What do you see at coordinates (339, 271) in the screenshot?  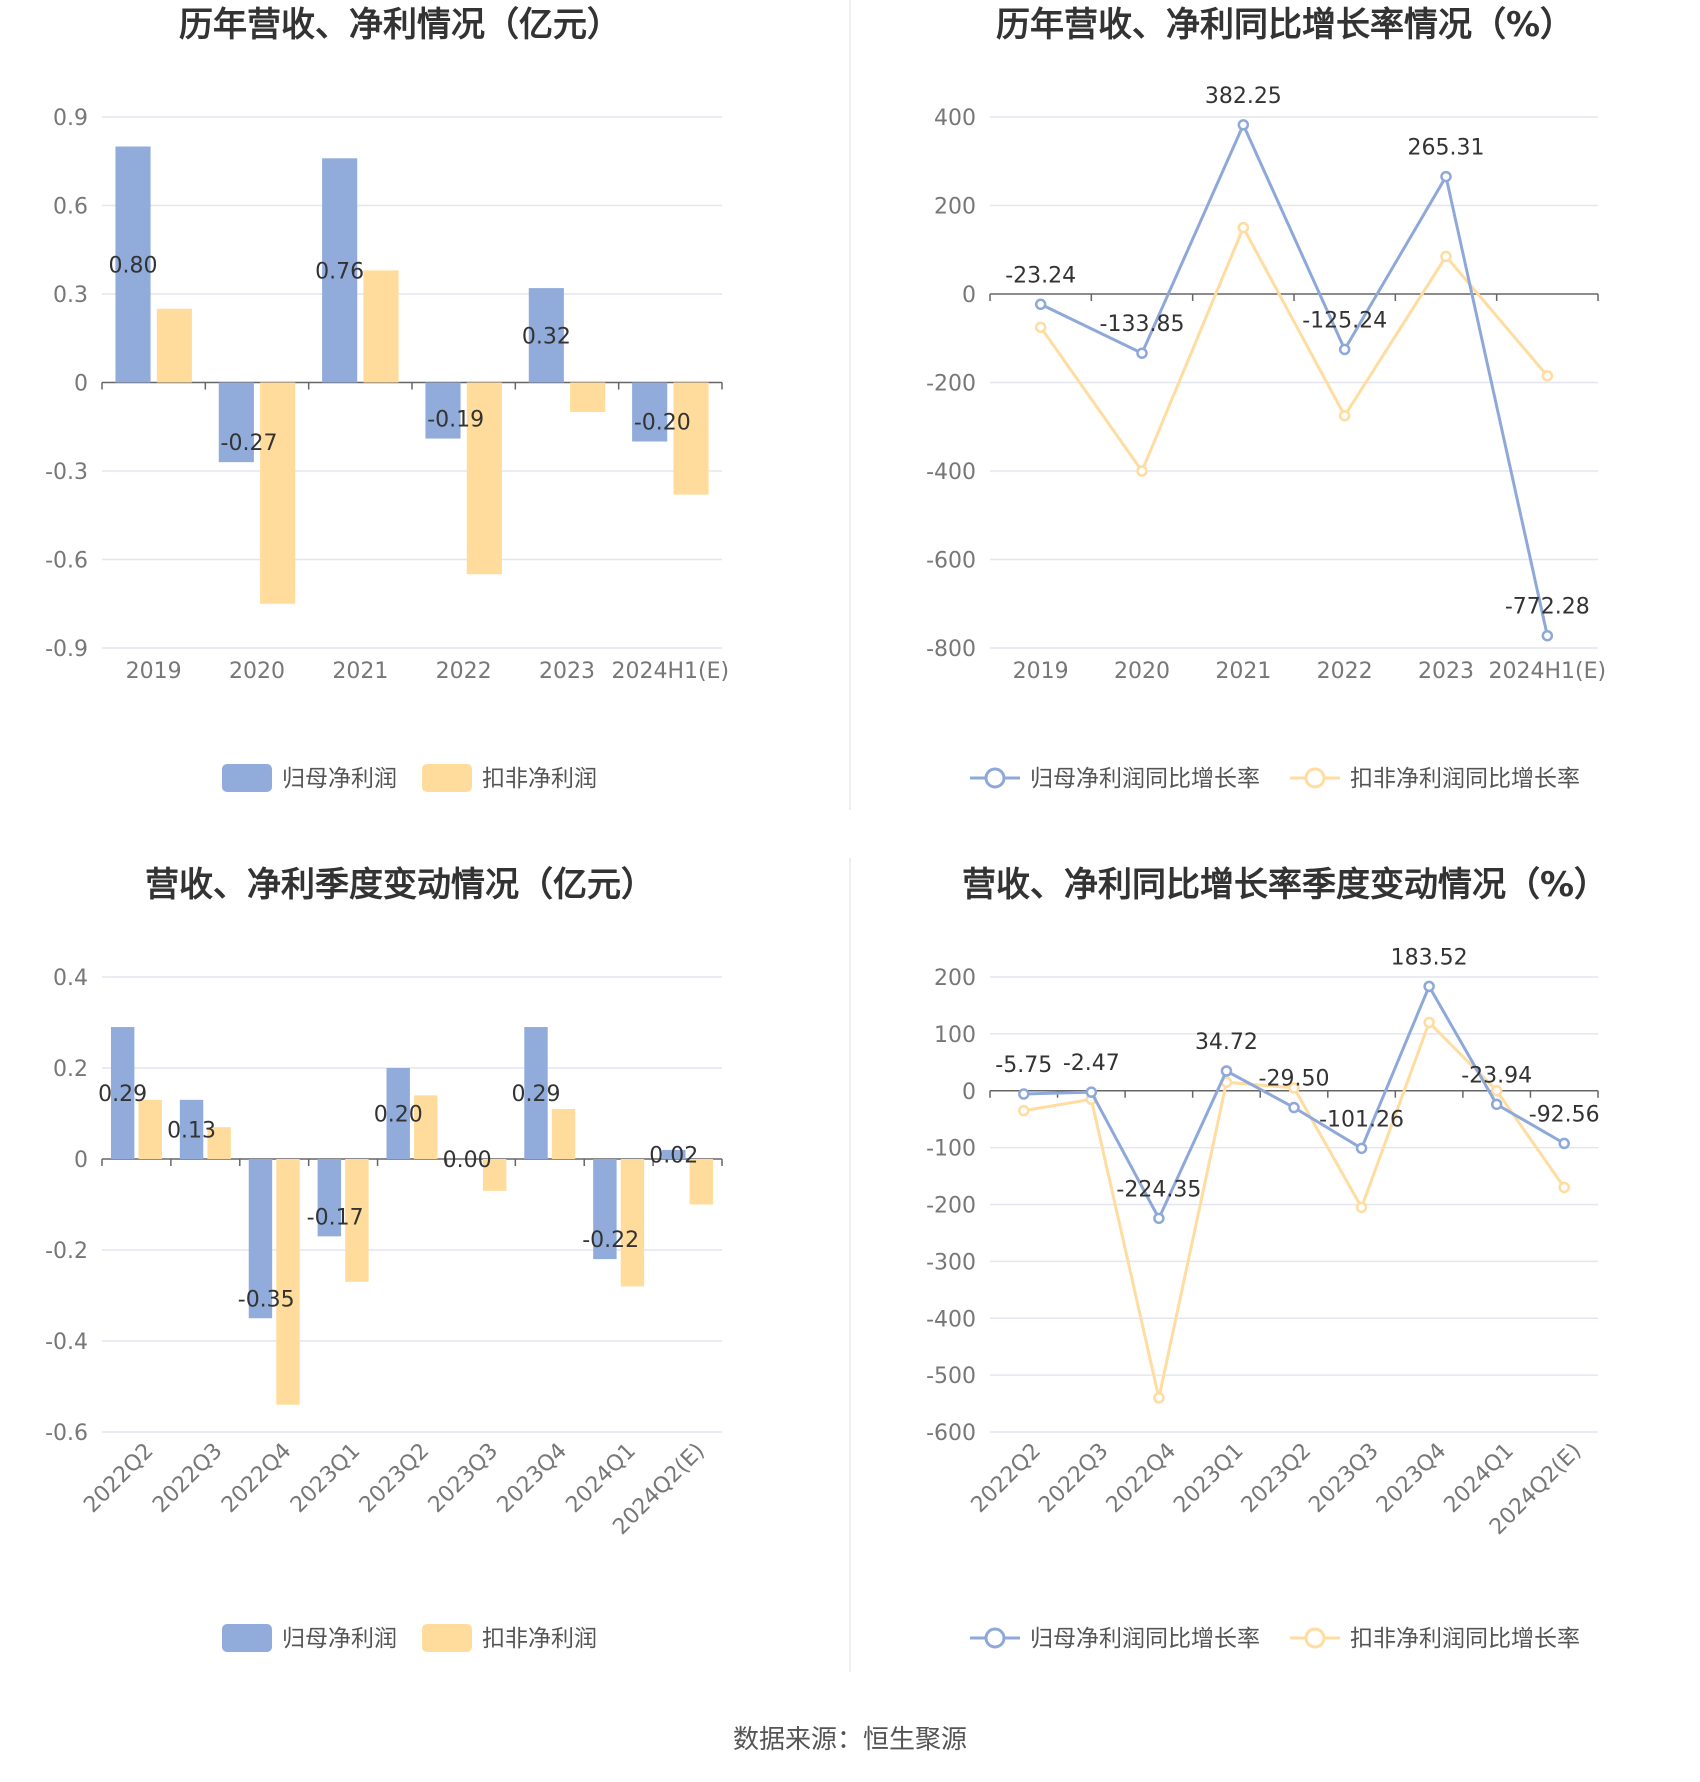 I see `data-label: 0.76` at bounding box center [339, 271].